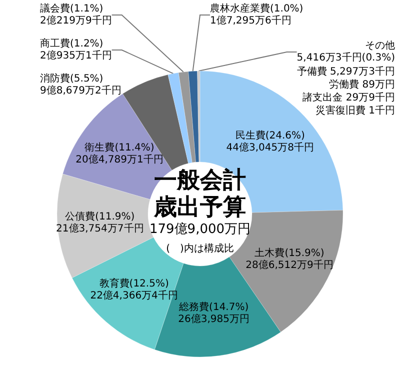  I want to click on text: ( )内は構成比, so click(200, 248).